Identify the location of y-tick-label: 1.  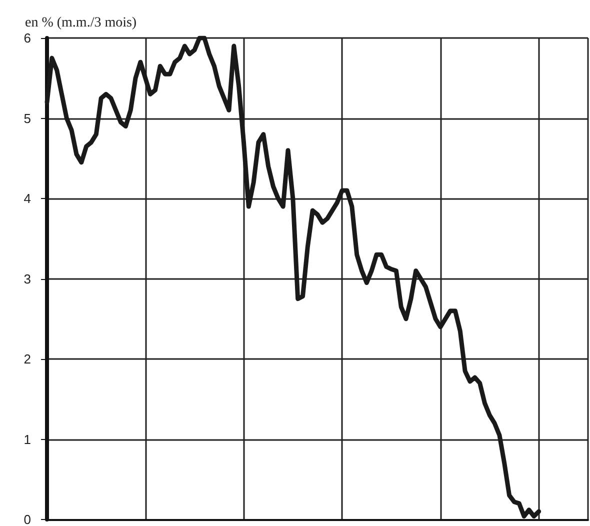
(27, 439).